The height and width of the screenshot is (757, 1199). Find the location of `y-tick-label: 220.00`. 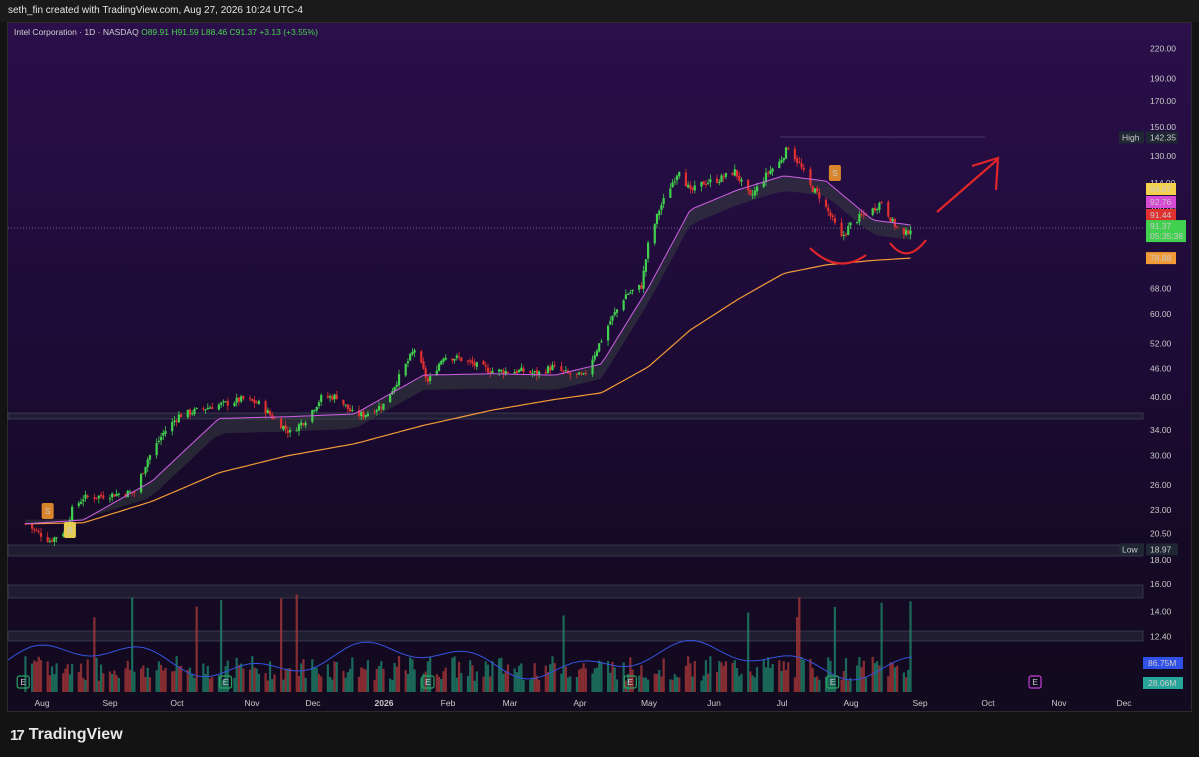

y-tick-label: 220.00 is located at coordinates (1163, 48).